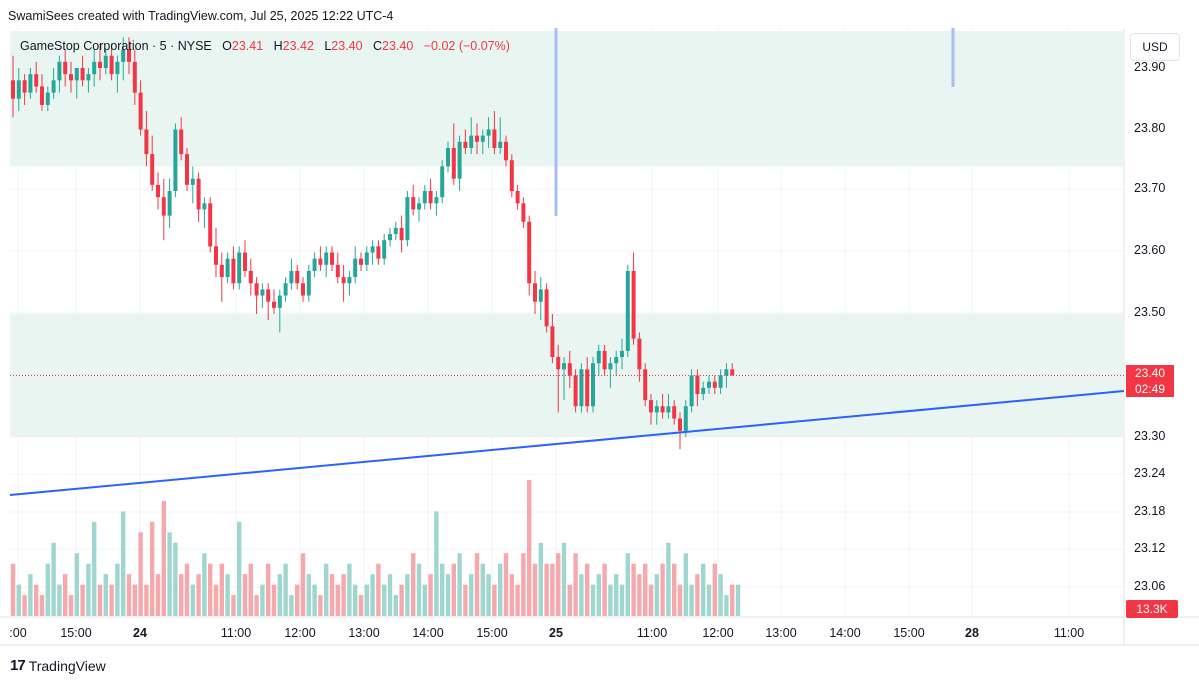  What do you see at coordinates (567, 443) in the screenshot?
I see `trendline` at bounding box center [567, 443].